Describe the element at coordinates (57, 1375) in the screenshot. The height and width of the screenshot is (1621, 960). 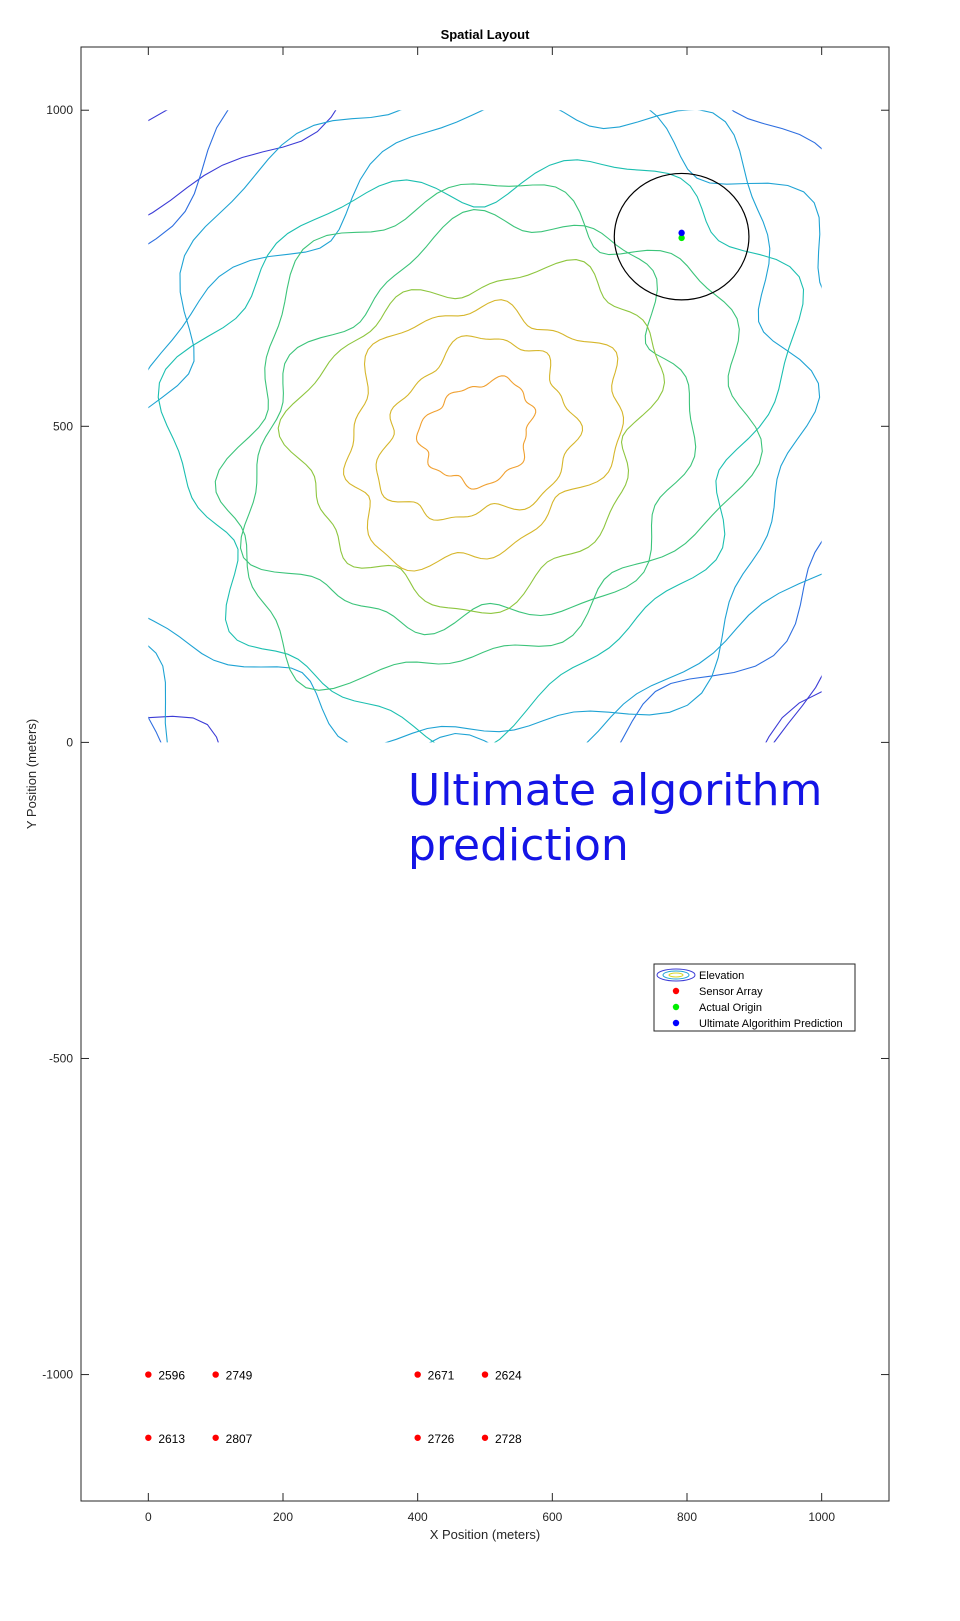
I see `y-tick-label: -1000` at that location.